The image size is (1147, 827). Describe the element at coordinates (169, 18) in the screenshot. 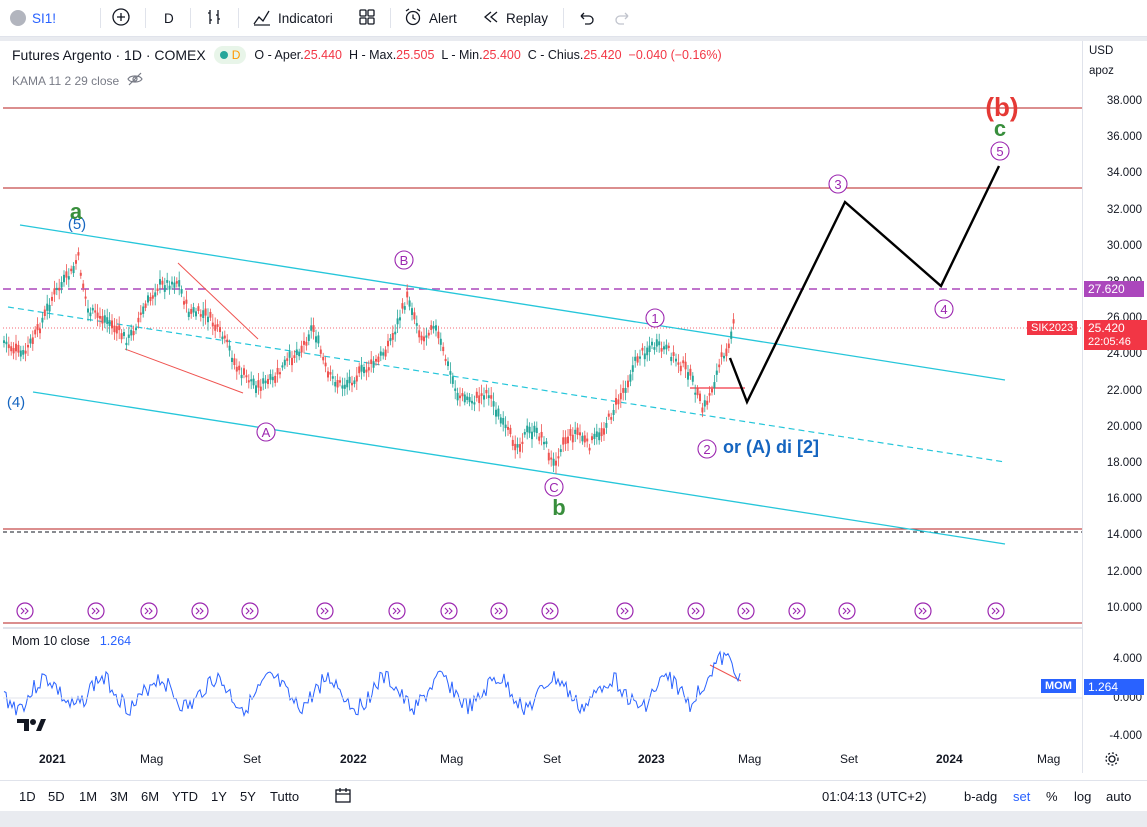

I see `interval-button: D` at that location.